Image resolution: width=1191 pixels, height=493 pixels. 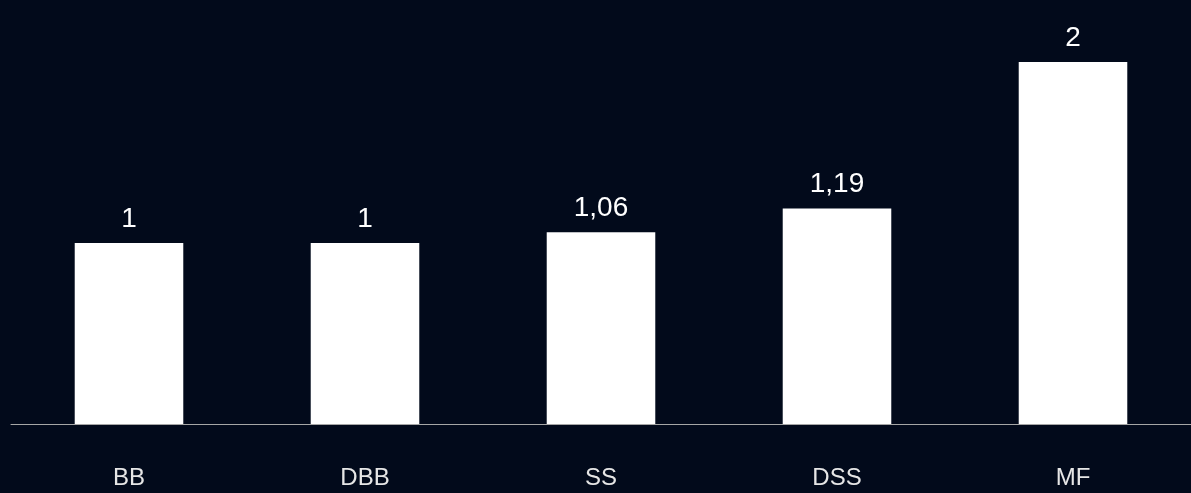 What do you see at coordinates (365, 476) in the screenshot?
I see `x-tick-label: DBB` at bounding box center [365, 476].